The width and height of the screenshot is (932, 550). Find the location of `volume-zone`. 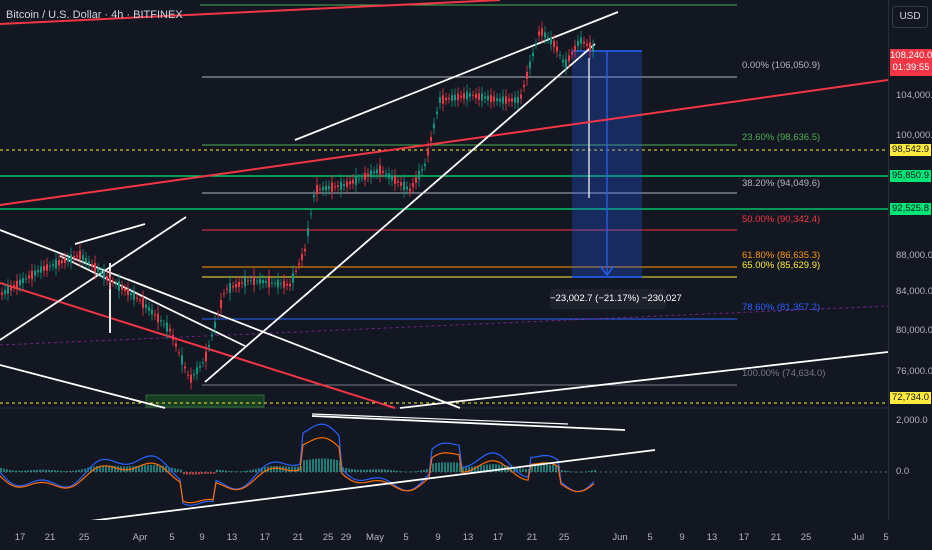

volume-zone is located at coordinates (205, 401).